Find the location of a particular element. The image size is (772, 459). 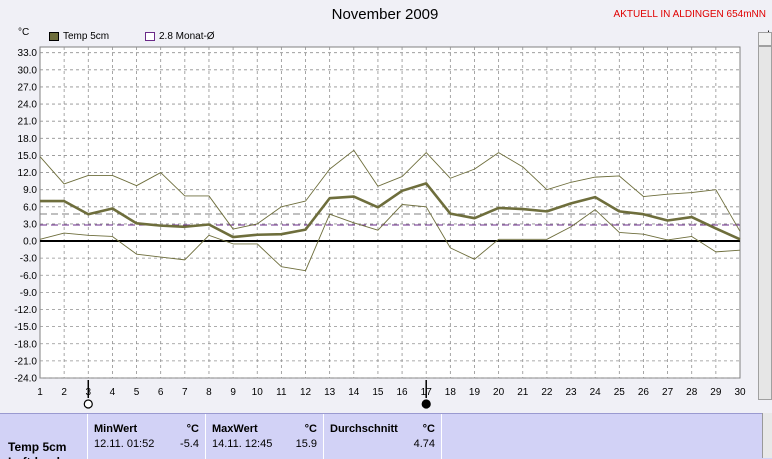

y-tick-label: 27.0 is located at coordinates (28, 87).